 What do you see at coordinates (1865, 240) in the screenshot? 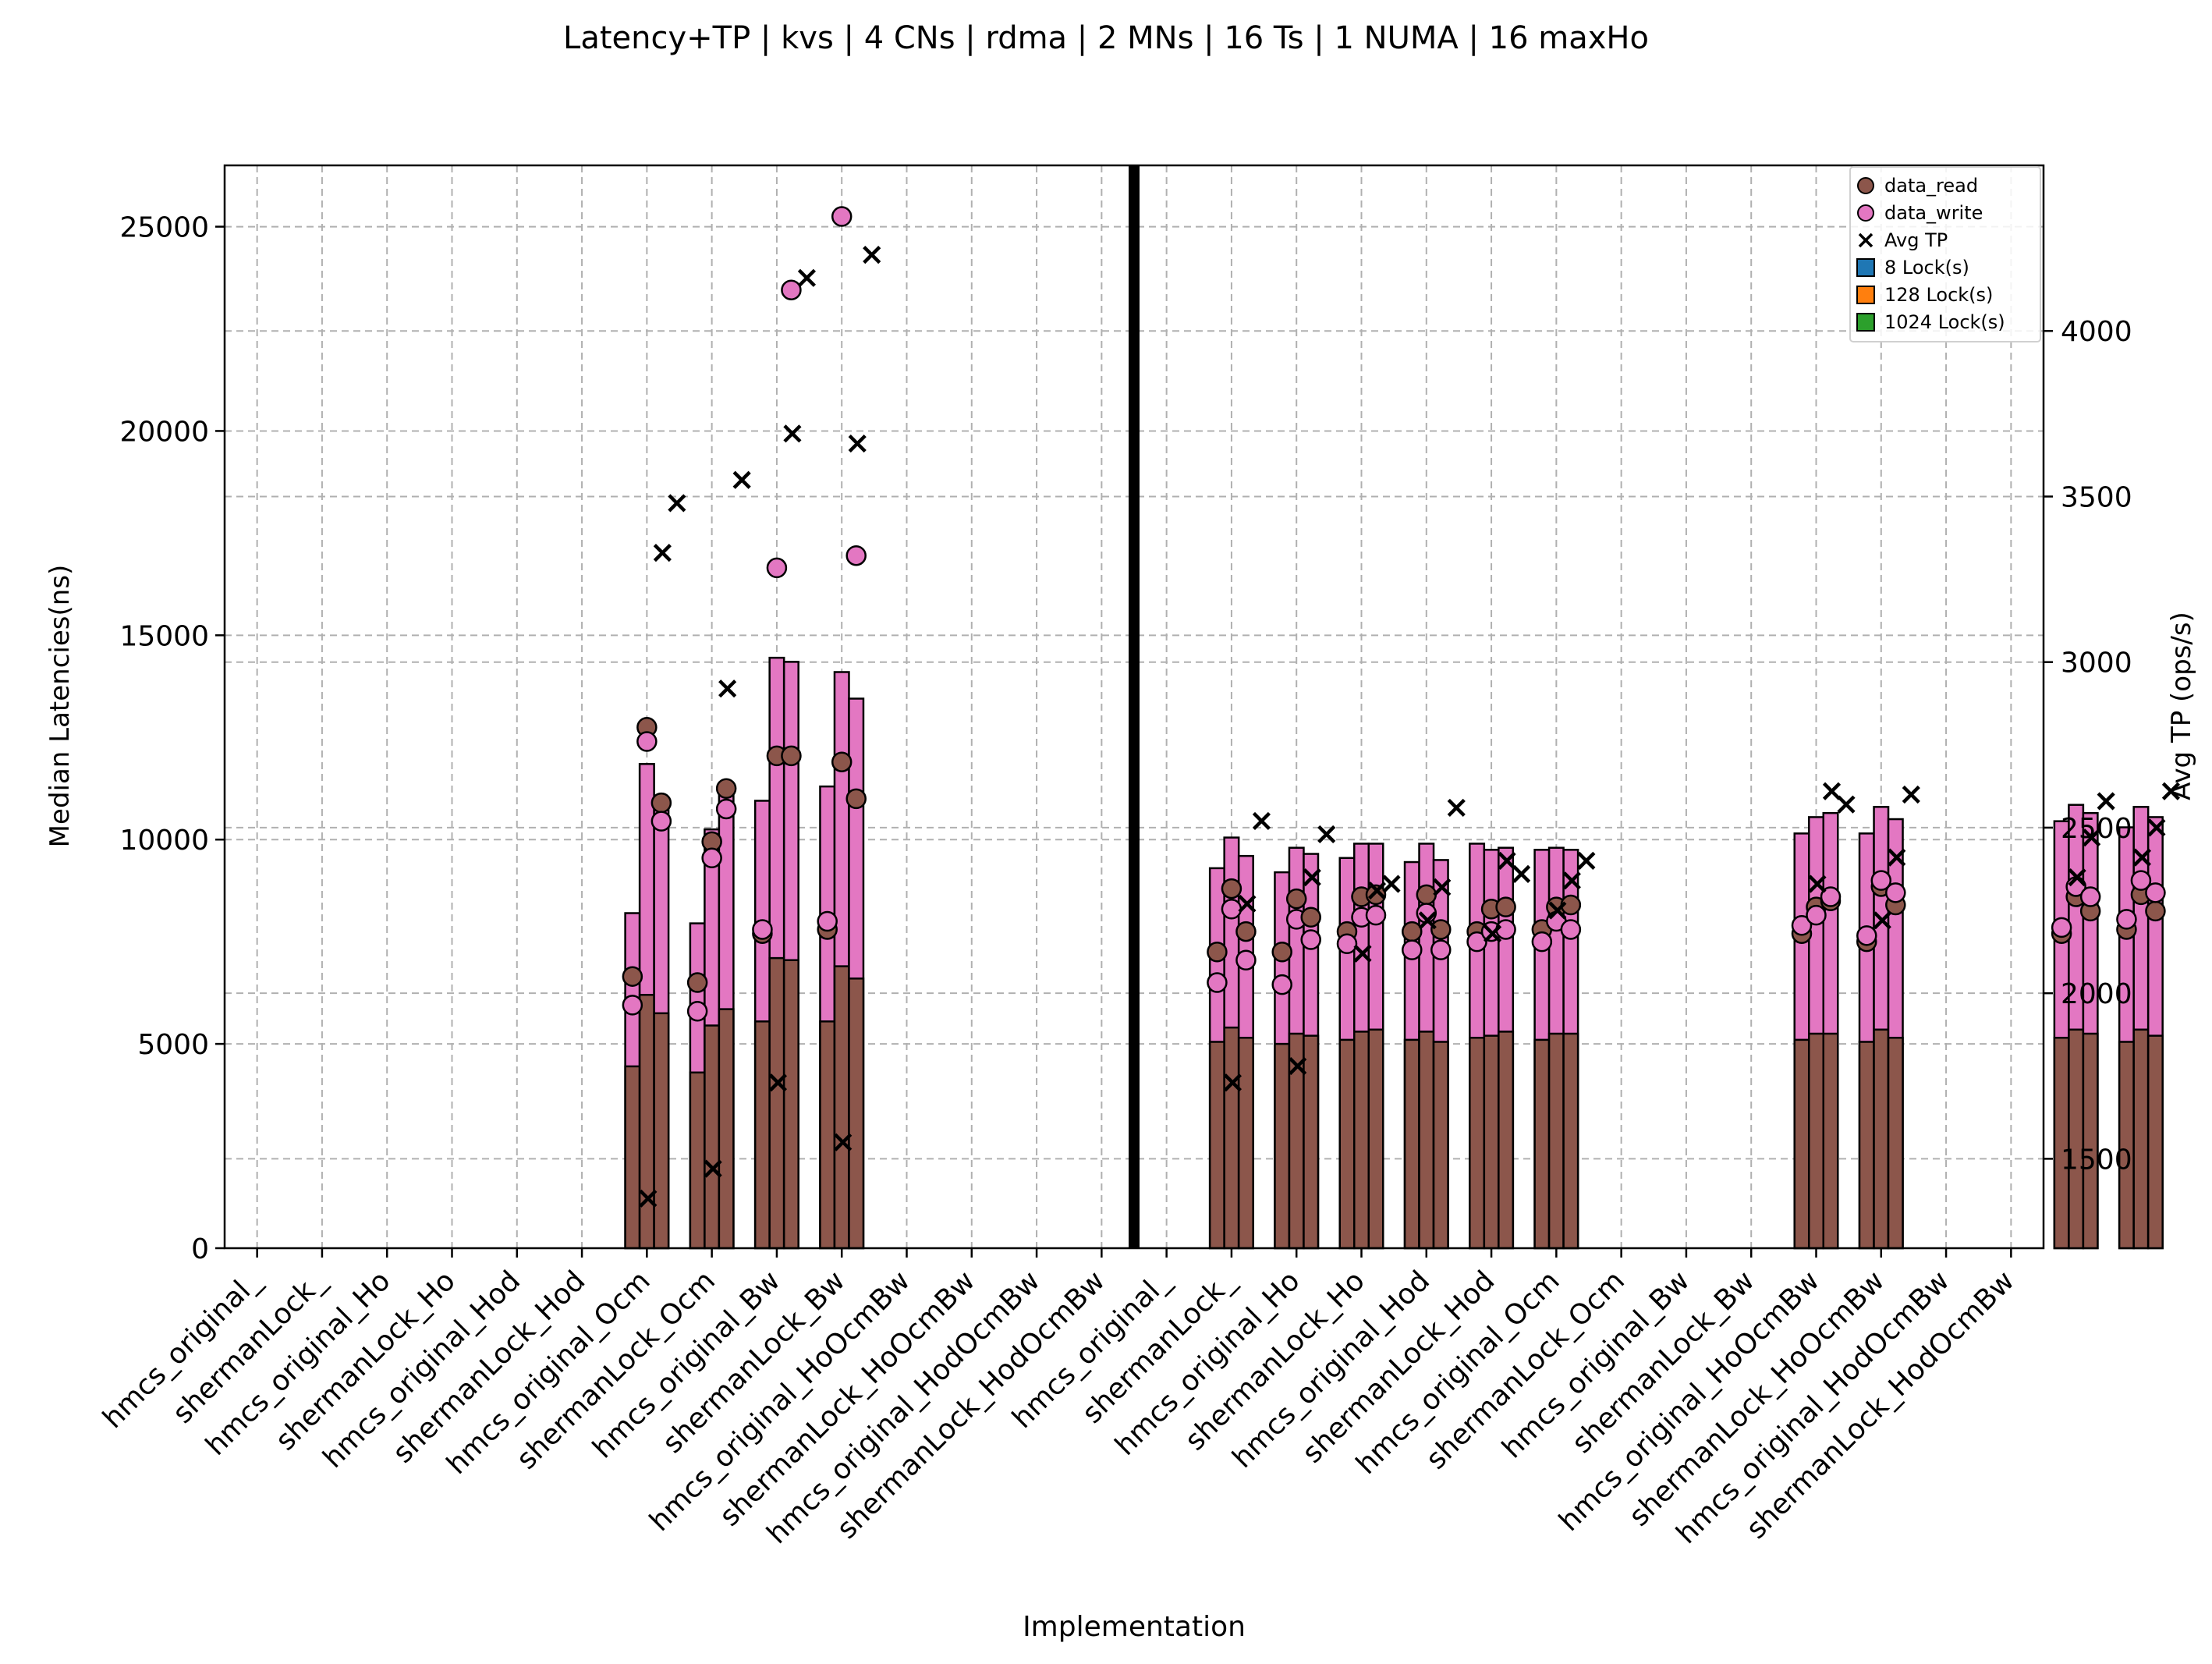
I see `legend-marker-x` at bounding box center [1865, 240].